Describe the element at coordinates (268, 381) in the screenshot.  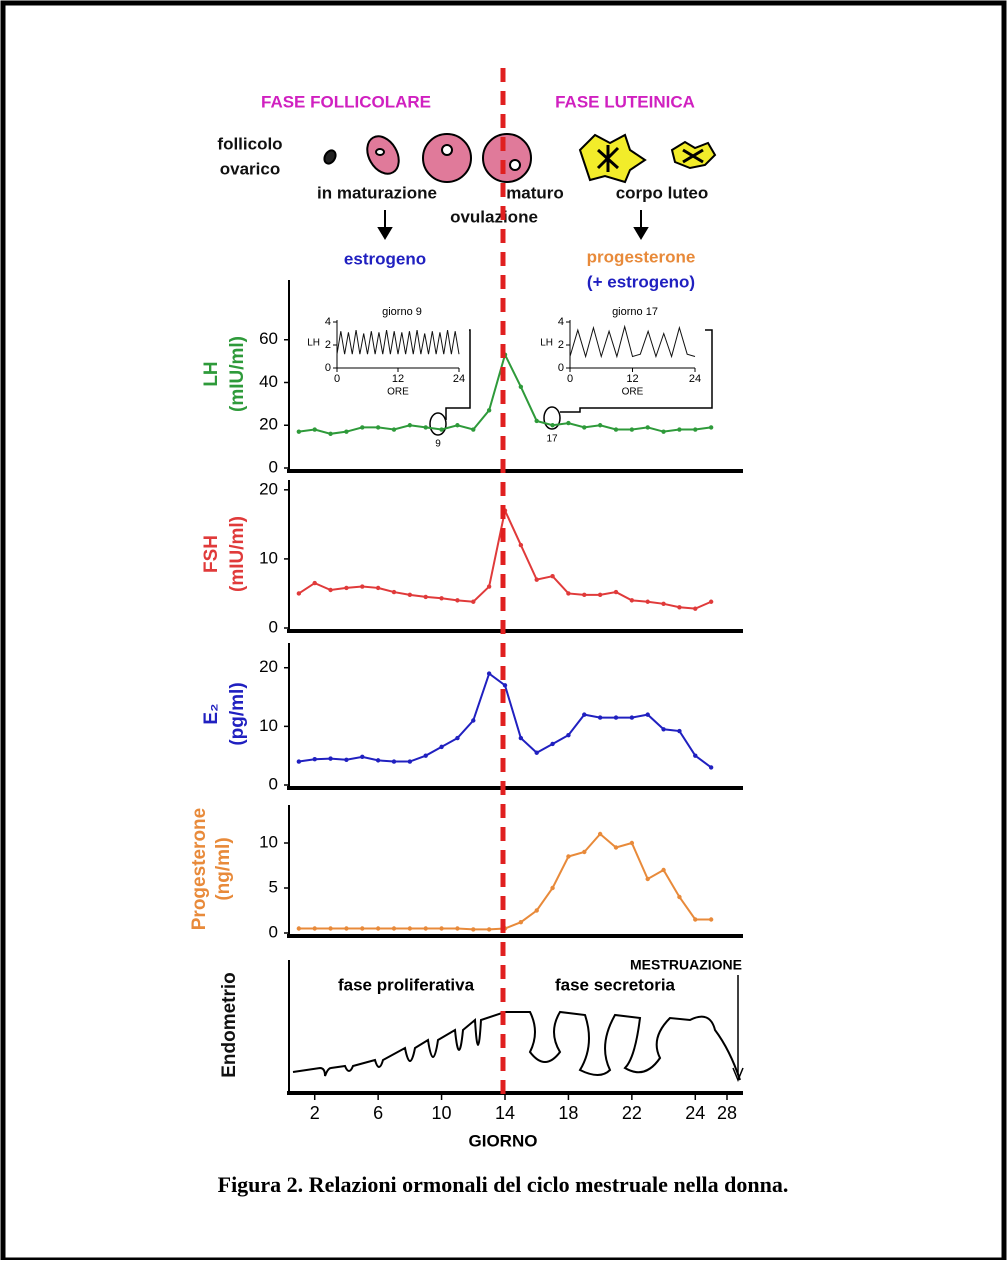
I see `y-tick-label: 40` at that location.